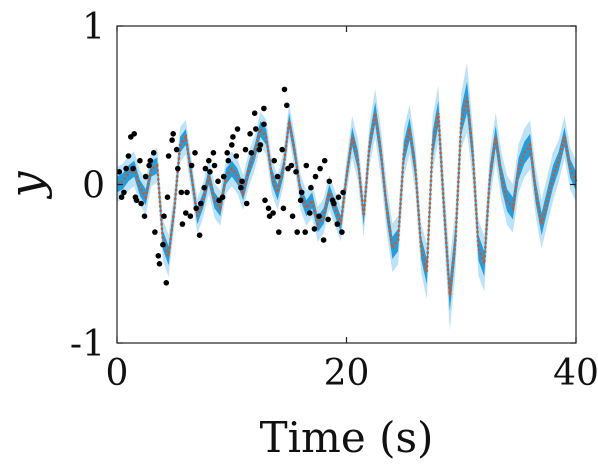 The height and width of the screenshot is (470, 598). Describe the element at coordinates (117, 373) in the screenshot. I see `x-tick-label: 0` at that location.